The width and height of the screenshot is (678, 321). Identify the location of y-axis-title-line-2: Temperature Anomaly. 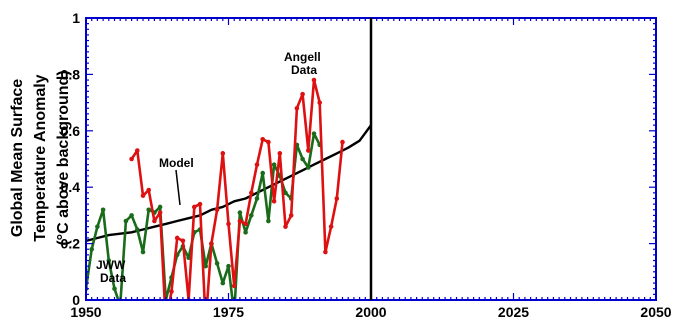
(40, 157).